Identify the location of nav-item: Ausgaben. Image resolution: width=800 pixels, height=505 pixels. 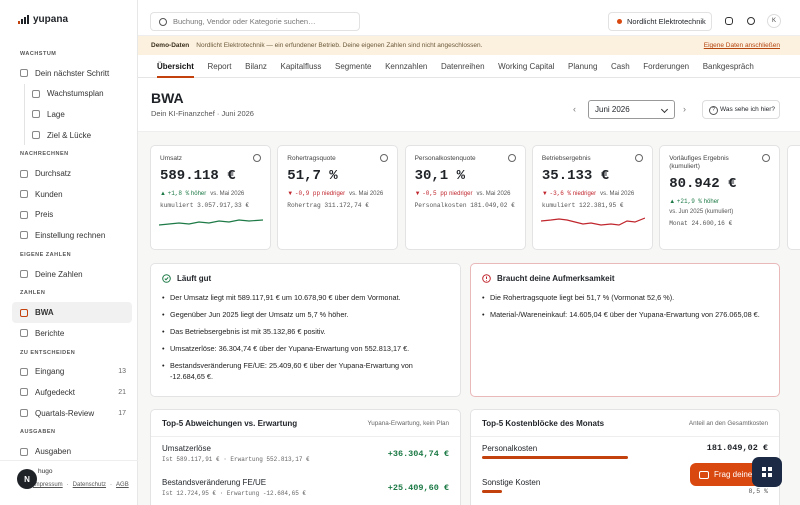
(72, 451).